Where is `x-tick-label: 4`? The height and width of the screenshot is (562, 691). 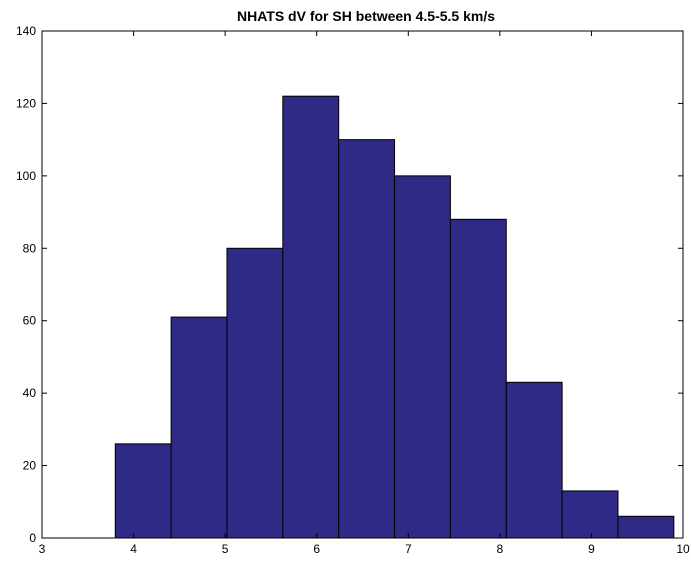
x-tick-label: 4 is located at coordinates (133, 549).